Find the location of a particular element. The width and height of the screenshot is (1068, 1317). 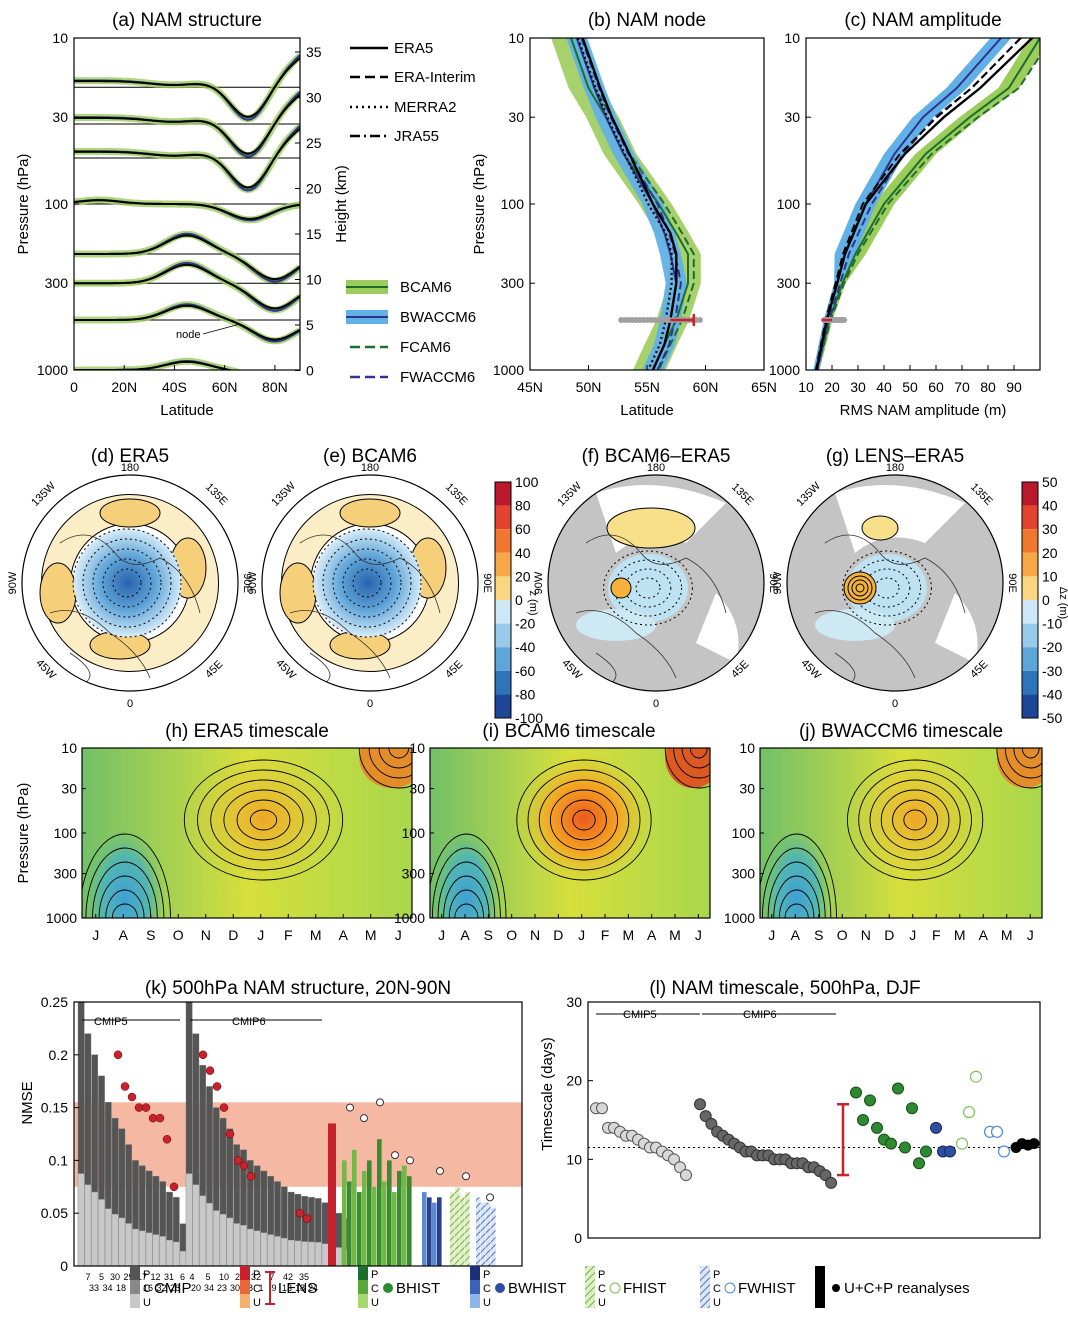

polar-field-f is located at coordinates (656, 583).